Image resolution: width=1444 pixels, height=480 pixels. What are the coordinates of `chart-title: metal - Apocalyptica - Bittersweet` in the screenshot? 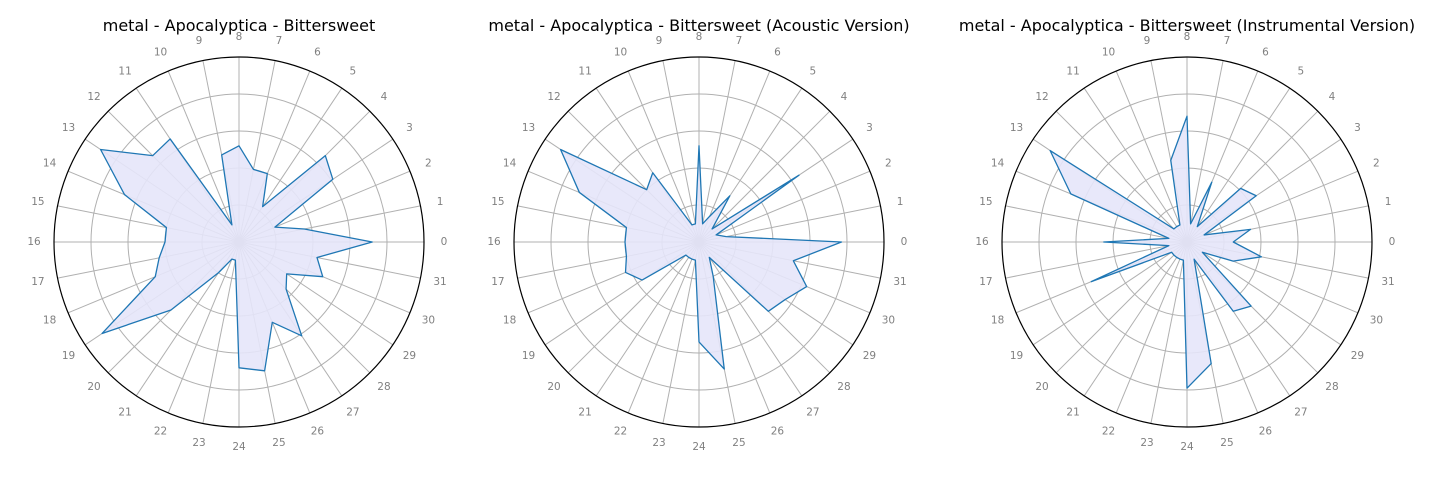 It's located at (239, 25).